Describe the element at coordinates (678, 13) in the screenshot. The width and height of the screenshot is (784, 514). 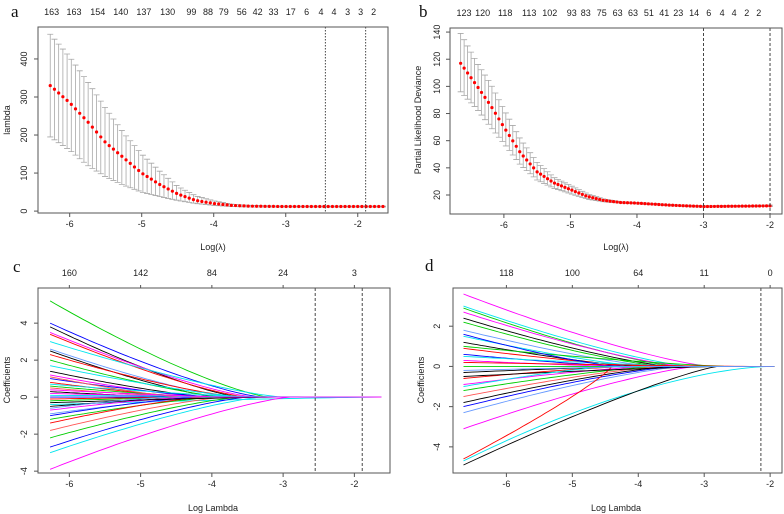
I see `top-count-label: 23` at that location.